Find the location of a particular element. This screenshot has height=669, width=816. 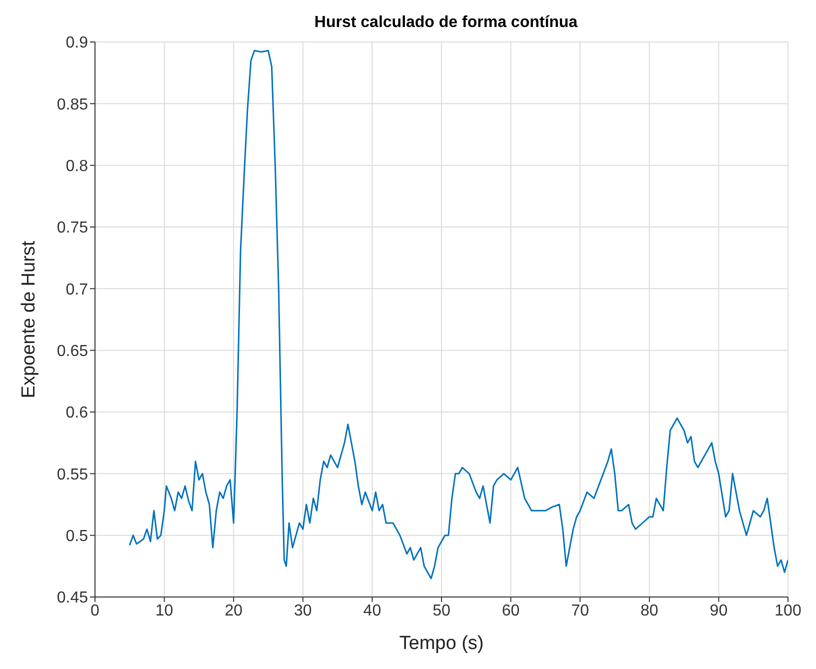

x-axis-title: Tempo (s) is located at coordinates (441, 643).